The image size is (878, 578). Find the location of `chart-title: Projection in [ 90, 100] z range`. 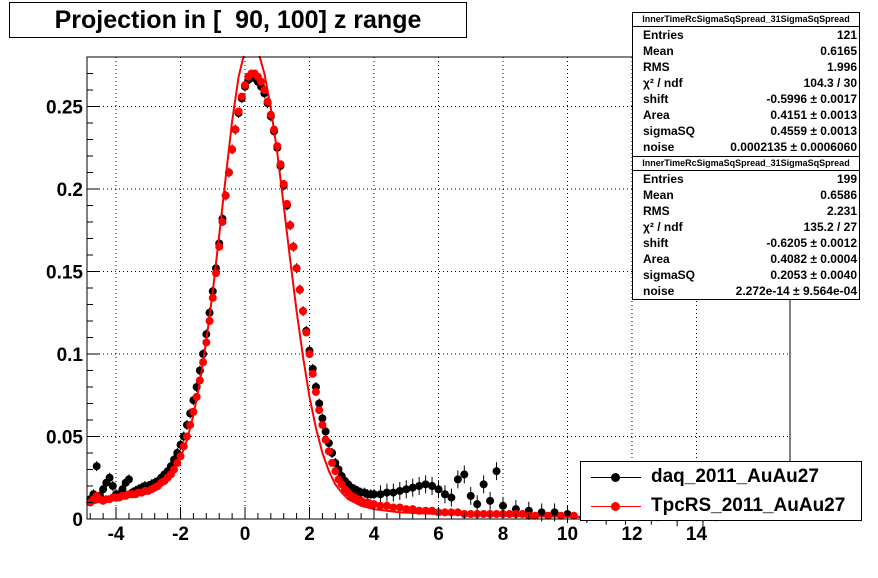

chart-title: Projection in [ 90, 100] z range is located at coordinates (238, 19).